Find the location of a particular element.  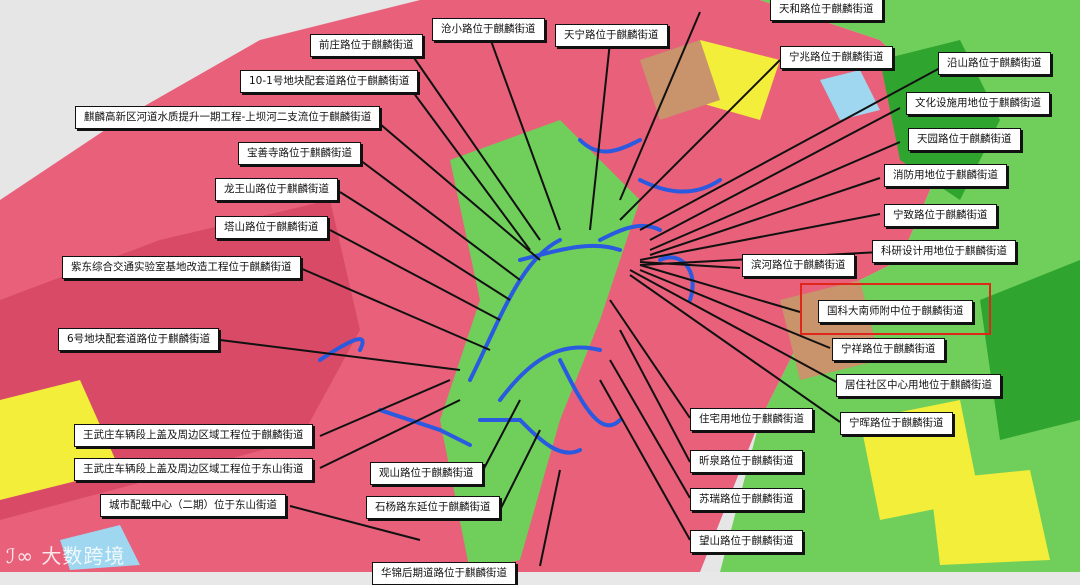

label-huajin-later-road: 华锦后期道路位于麒麟街道 is located at coordinates (444, 573).